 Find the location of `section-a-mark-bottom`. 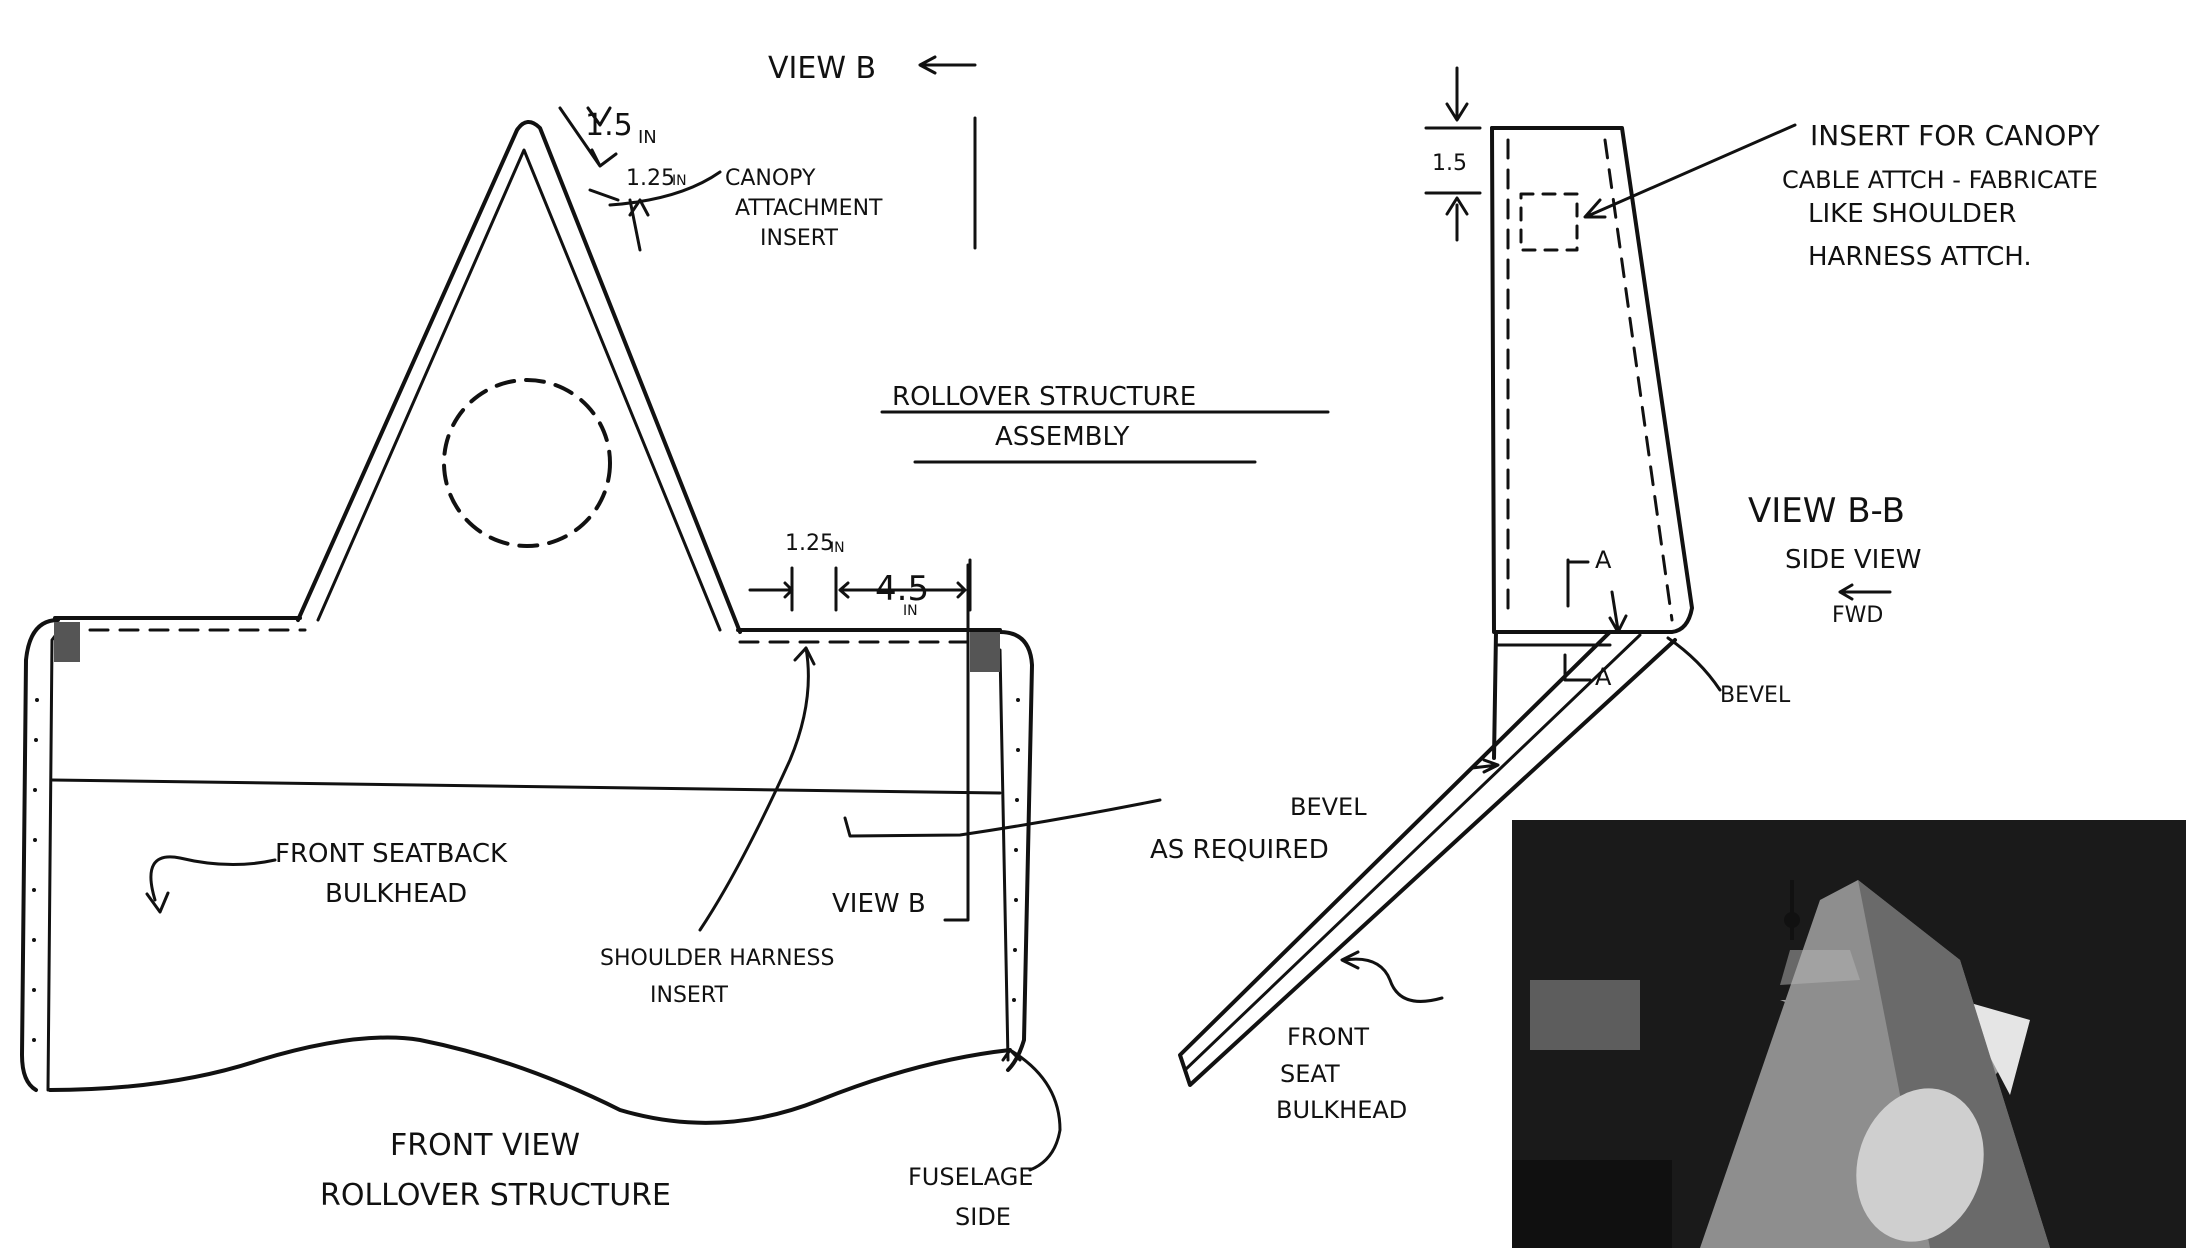

section-a-mark-bottom is located at coordinates (1577, 667).